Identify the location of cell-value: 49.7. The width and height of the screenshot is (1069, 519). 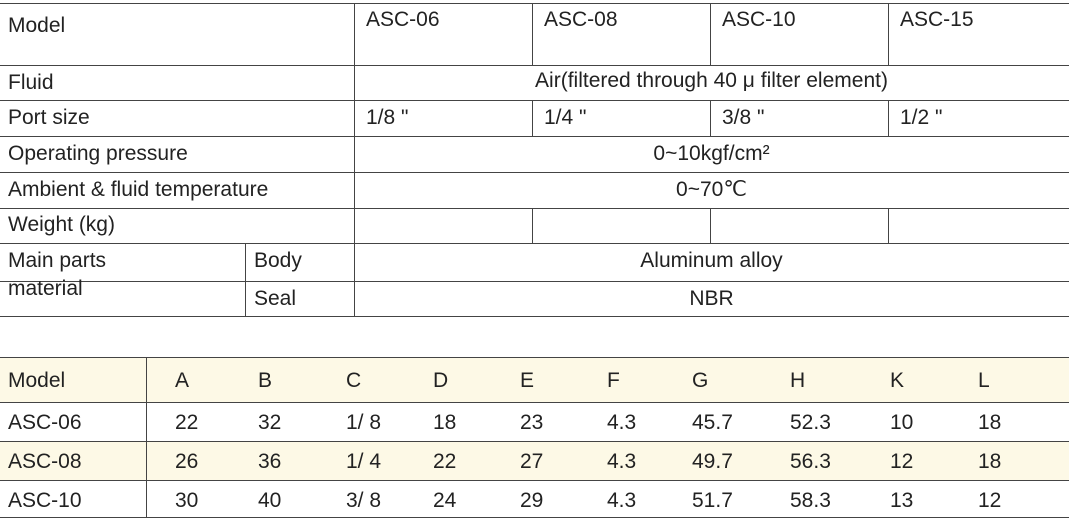
(712, 461).